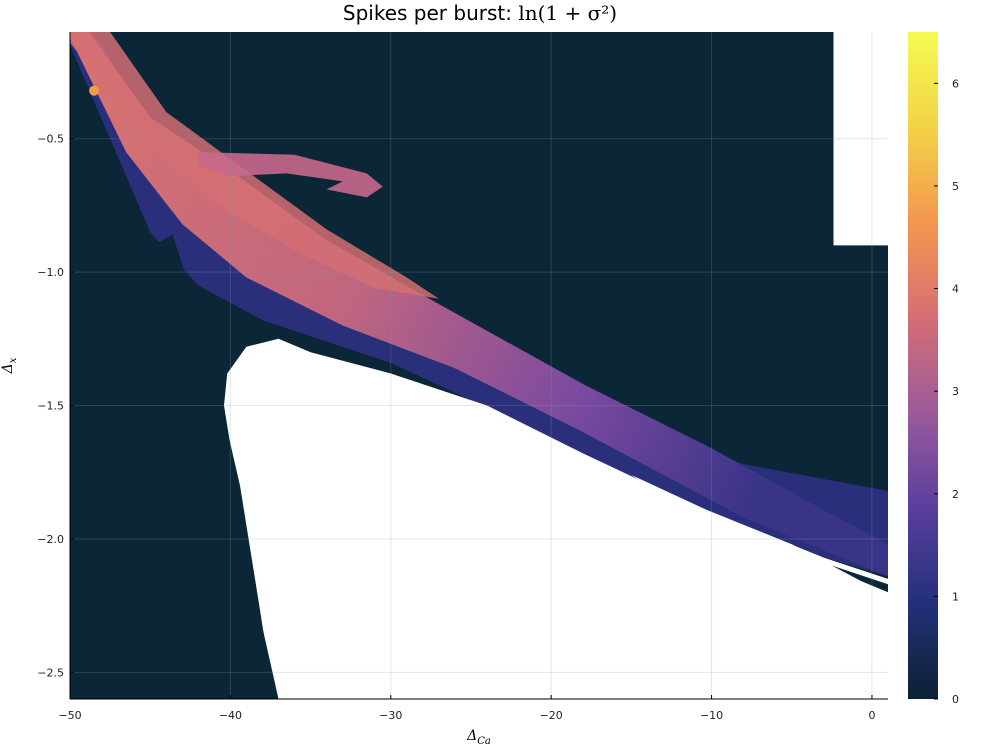 Image resolution: width=1000 pixels, height=750 pixels. Describe the element at coordinates (50, 672) in the screenshot. I see `y-tick-label: −2.5` at that location.